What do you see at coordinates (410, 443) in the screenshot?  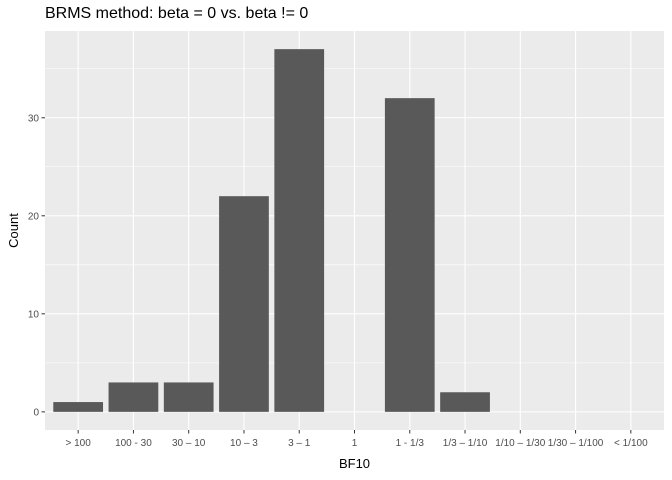 I see `x-tick-label: 1 - 1/3` at bounding box center [410, 443].